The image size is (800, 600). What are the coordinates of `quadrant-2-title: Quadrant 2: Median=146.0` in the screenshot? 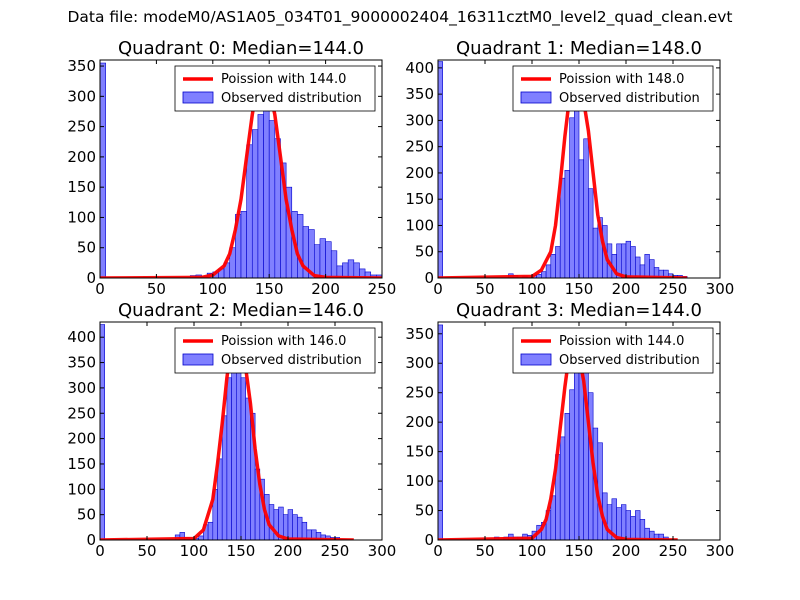 It's located at (241, 310).